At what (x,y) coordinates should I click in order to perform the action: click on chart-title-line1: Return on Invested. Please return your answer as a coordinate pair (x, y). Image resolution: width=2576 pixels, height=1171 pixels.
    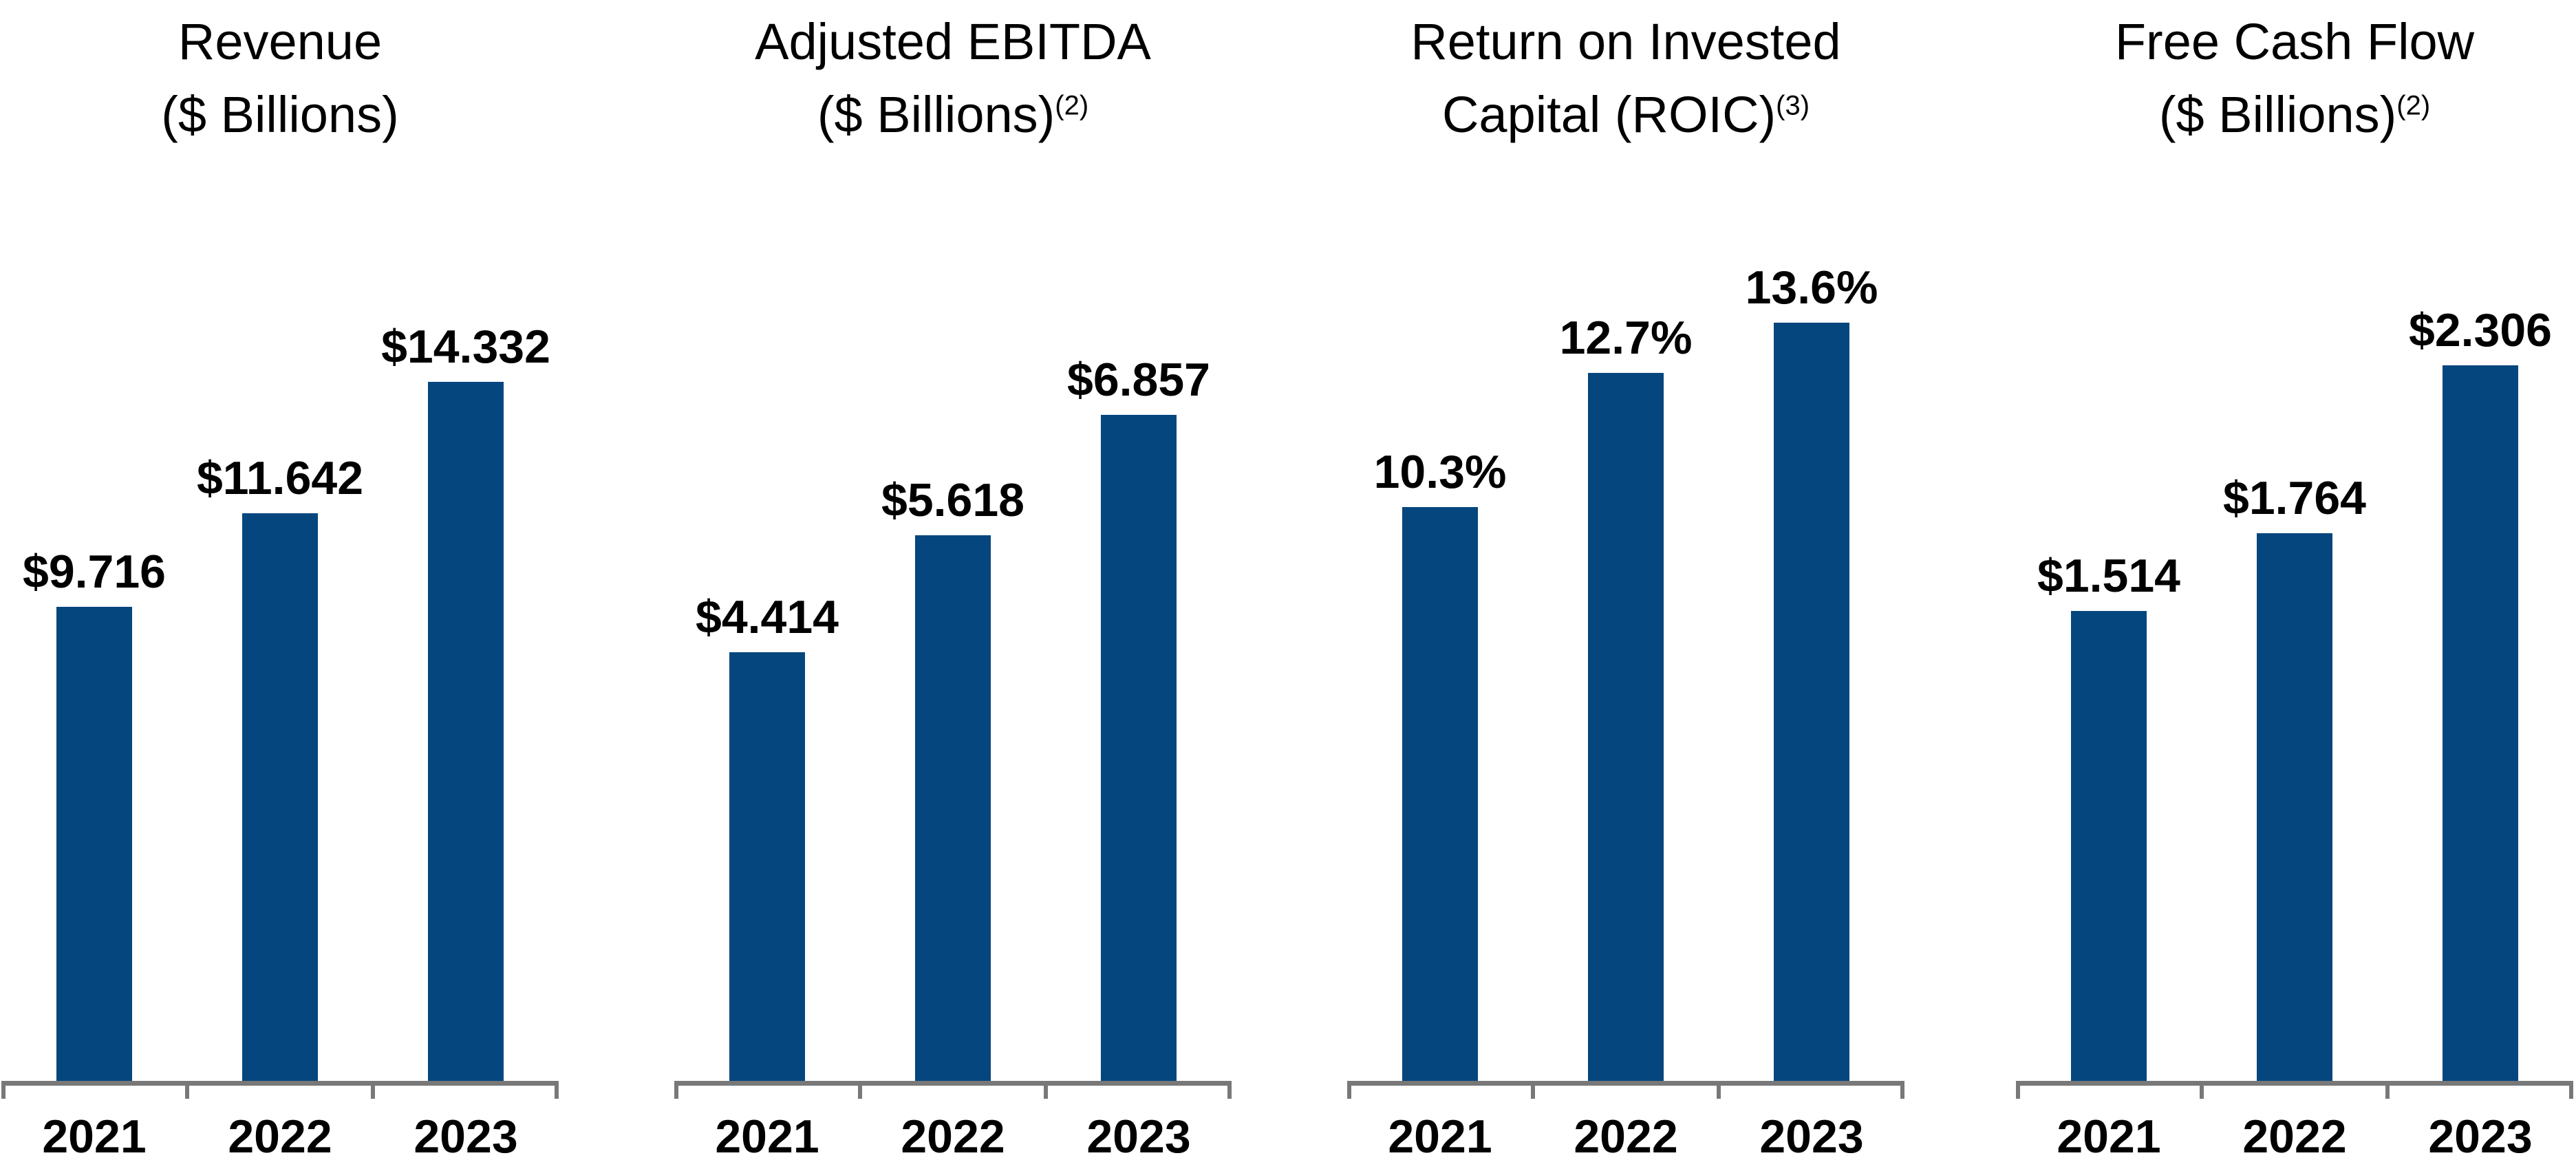
    Looking at the image, I should click on (1625, 41).